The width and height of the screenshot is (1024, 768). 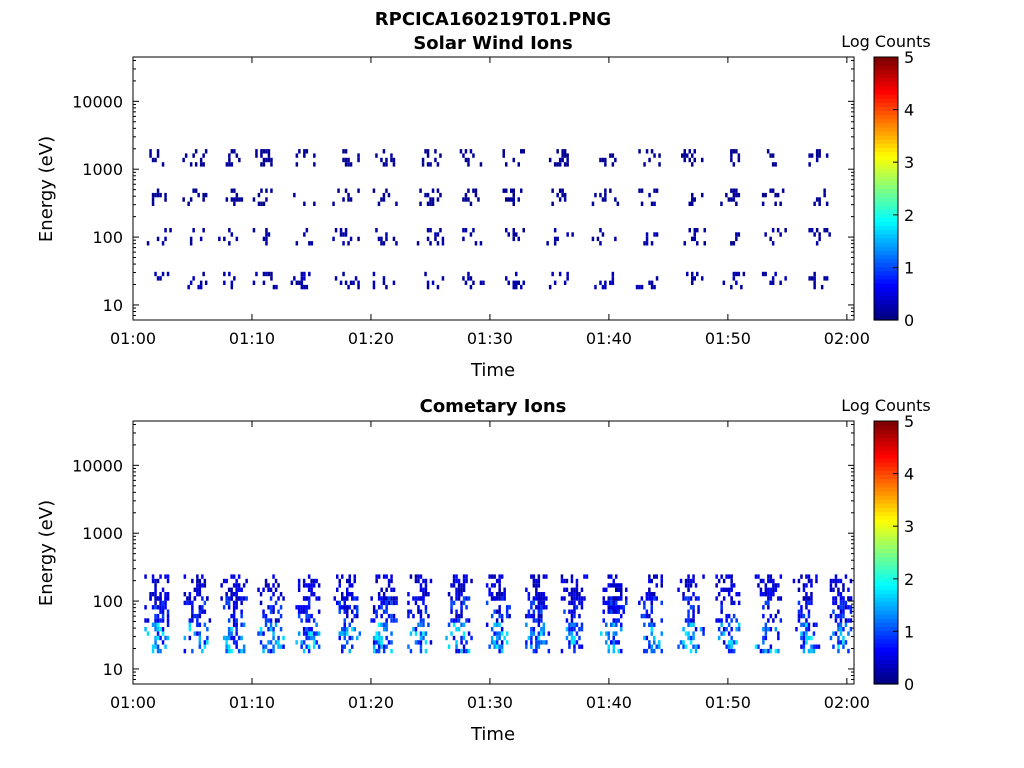 What do you see at coordinates (493, 19) in the screenshot?
I see `figure-title: RPCICA160219T01.PNG` at bounding box center [493, 19].